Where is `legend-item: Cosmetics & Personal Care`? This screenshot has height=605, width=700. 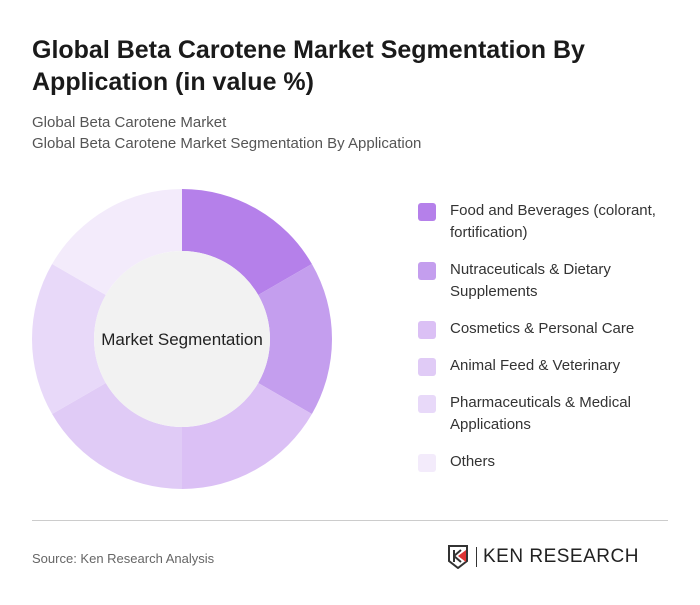
legend-item: Cosmetics & Personal Care is located at coordinates (548, 329).